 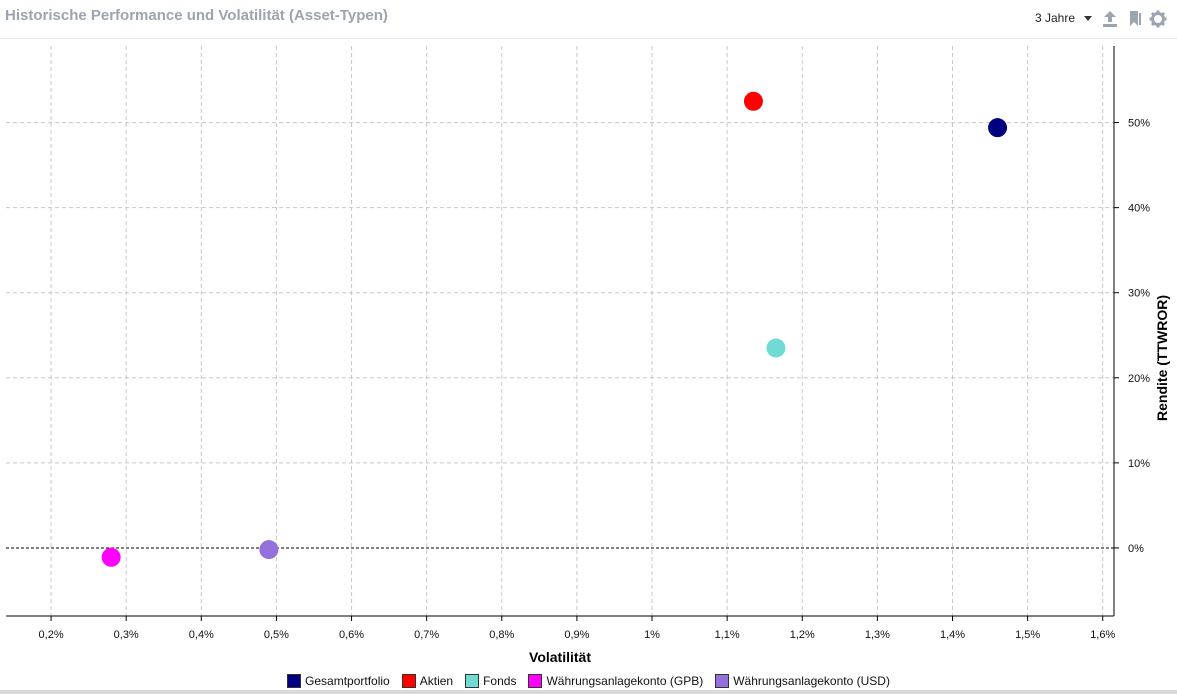 What do you see at coordinates (1110, 19) in the screenshot?
I see `export-icon` at bounding box center [1110, 19].